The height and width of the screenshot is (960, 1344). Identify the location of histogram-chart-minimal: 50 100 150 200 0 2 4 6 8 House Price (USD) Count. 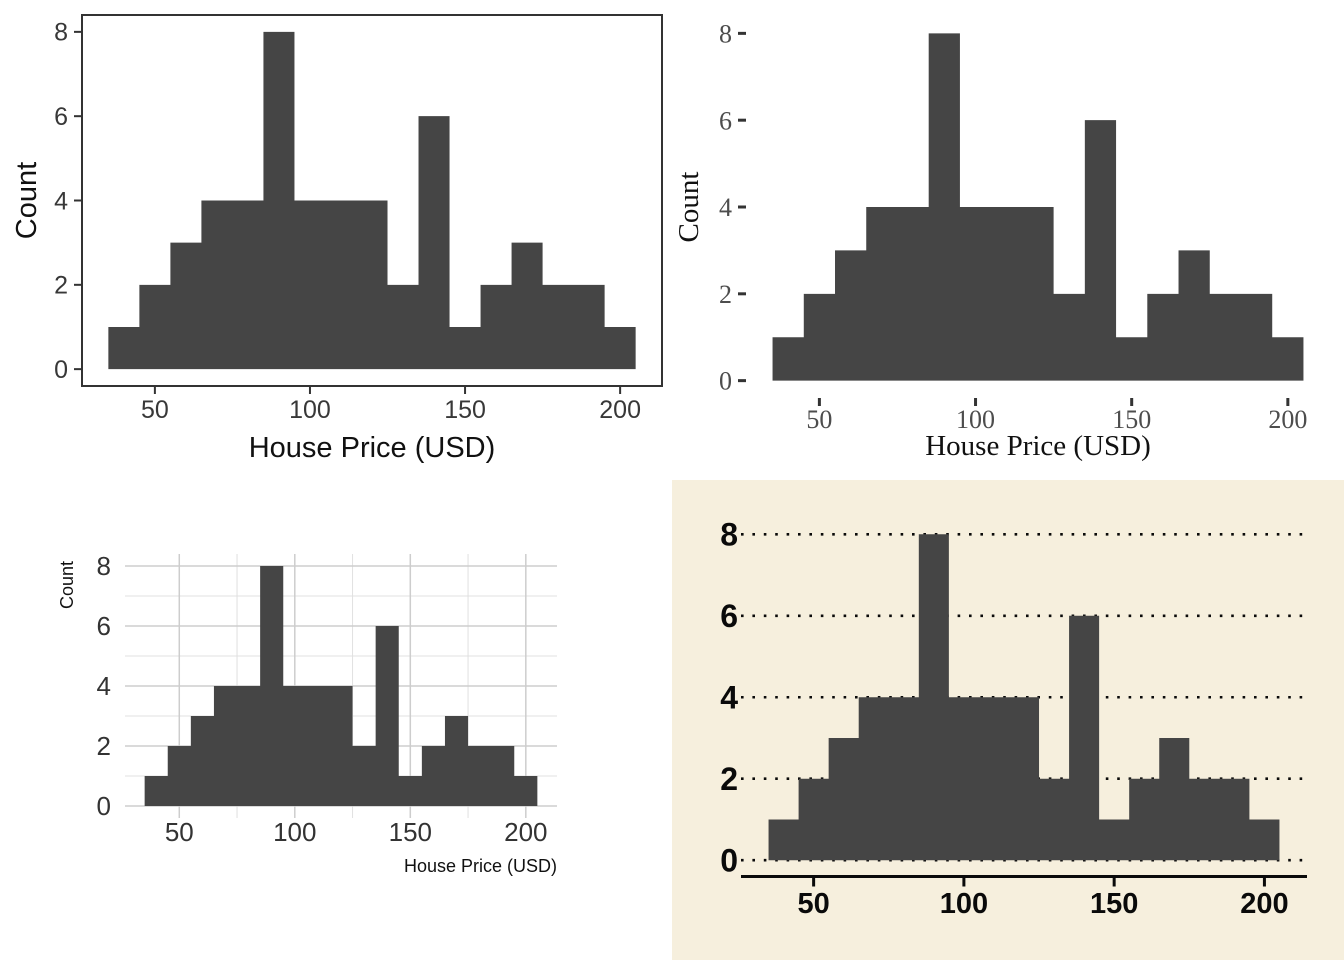
(307, 713).